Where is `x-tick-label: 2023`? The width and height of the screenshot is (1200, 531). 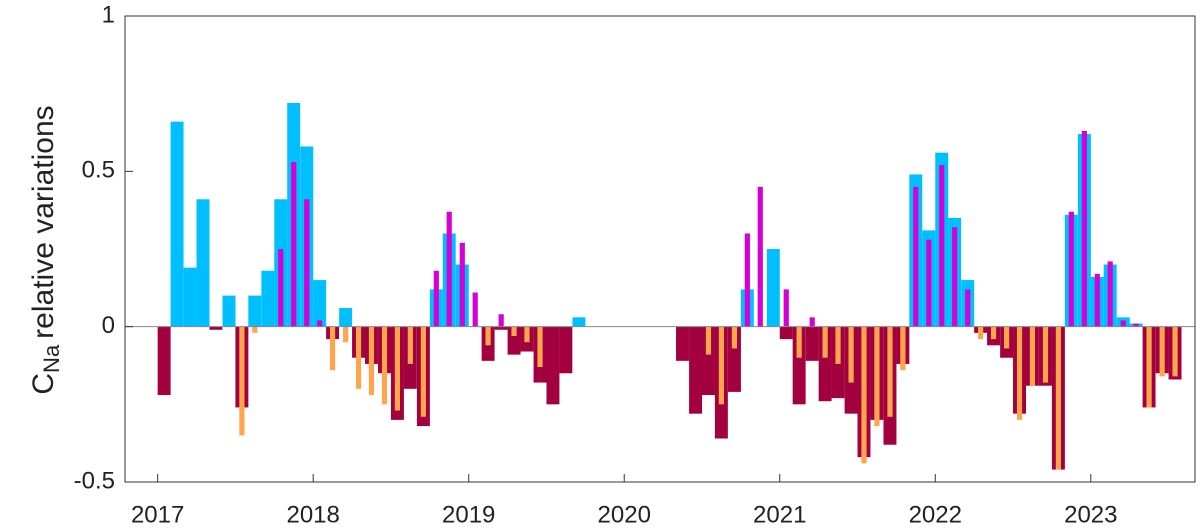 x-tick-label: 2023 is located at coordinates (1090, 514).